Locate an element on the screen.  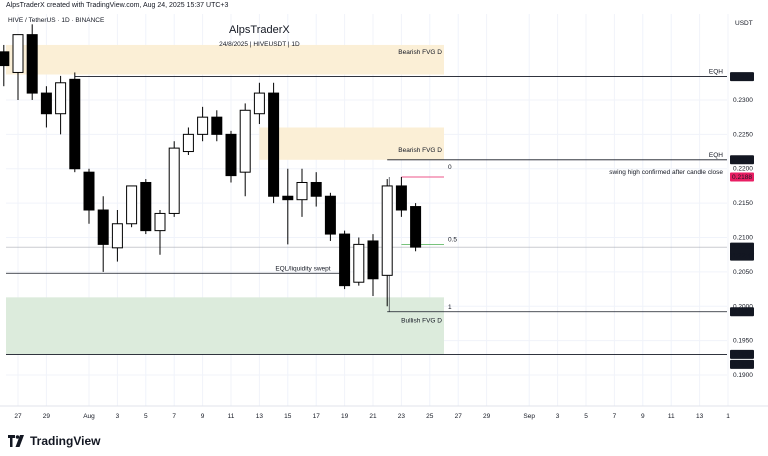
fvg-label: Bullish FVG D is located at coordinates (421, 320).